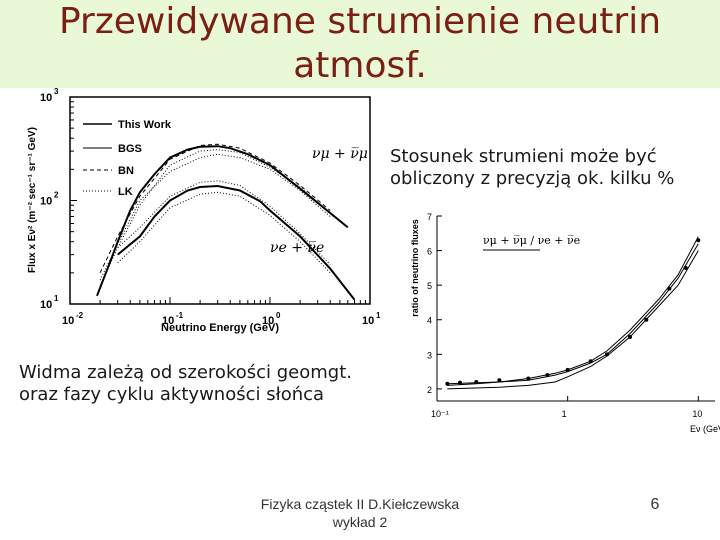 The image size is (720, 540). I want to click on flux-x-tick-exp: 0, so click(278, 315).